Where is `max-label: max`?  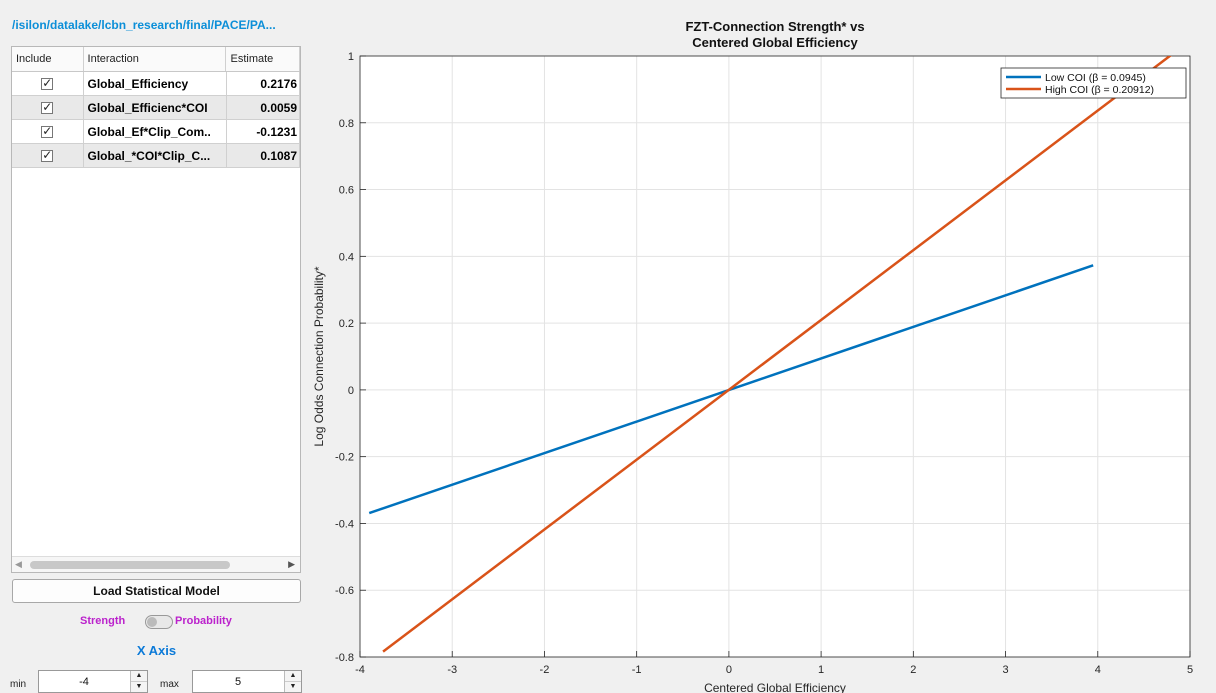
max-label: max is located at coordinates (169, 684).